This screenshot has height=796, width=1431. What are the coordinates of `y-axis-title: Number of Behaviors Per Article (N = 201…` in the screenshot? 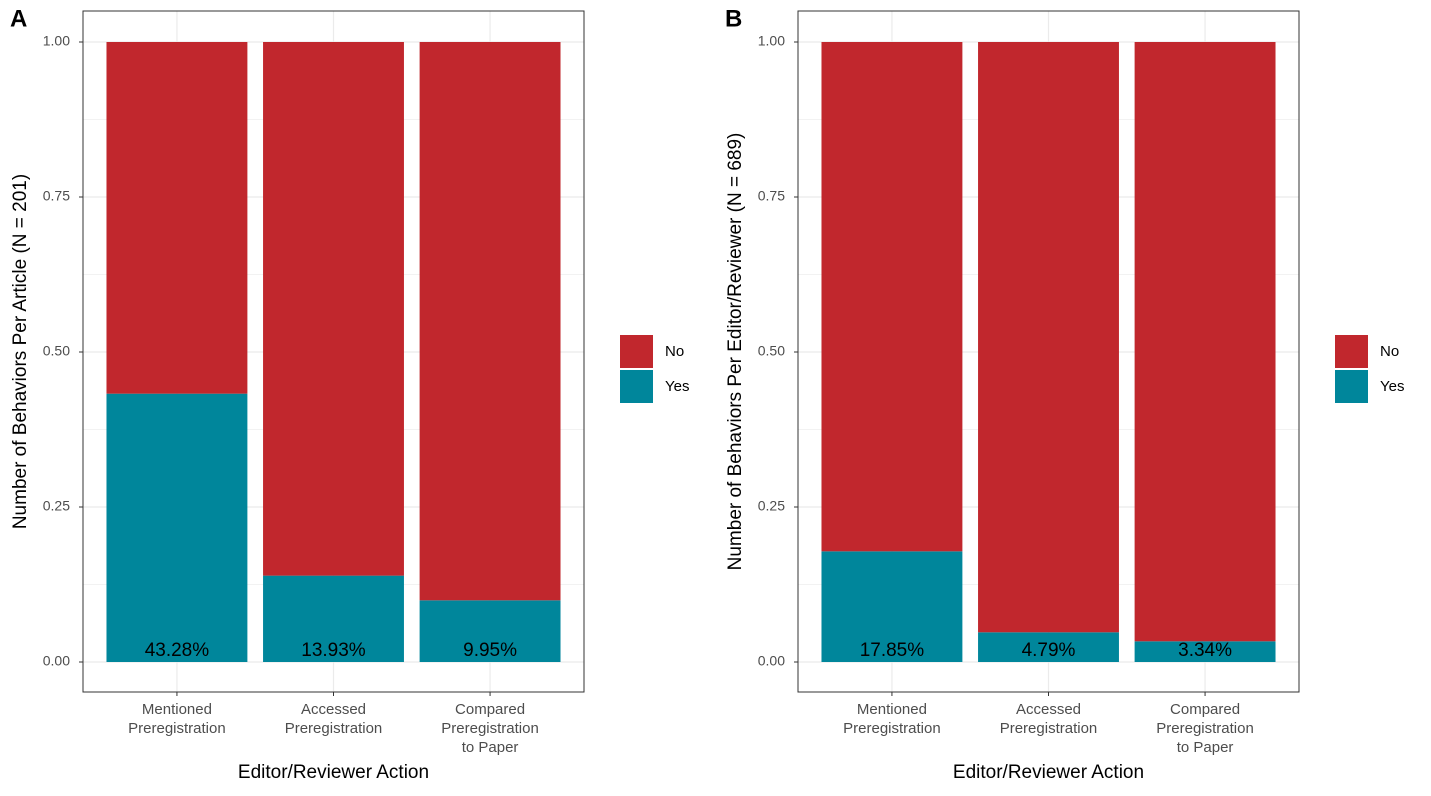 It's located at (20, 351).